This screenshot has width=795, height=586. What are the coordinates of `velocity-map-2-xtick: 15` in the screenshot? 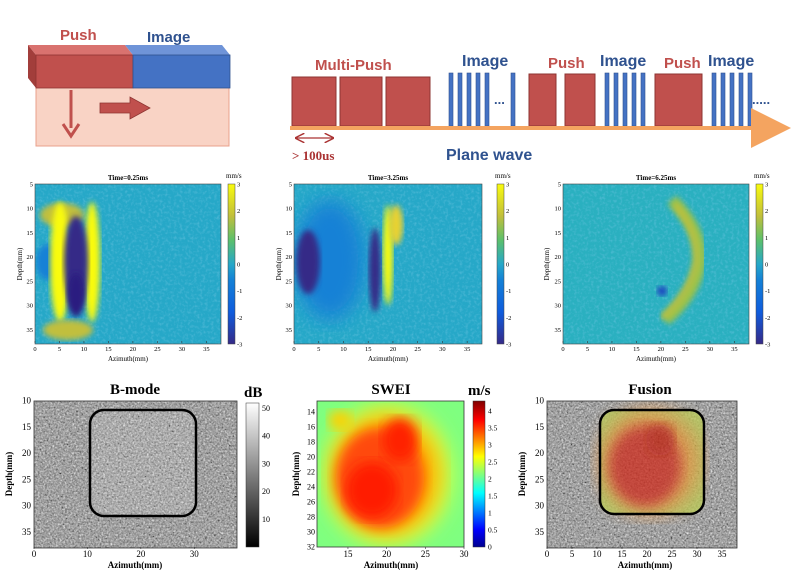 It's located at (368, 349).